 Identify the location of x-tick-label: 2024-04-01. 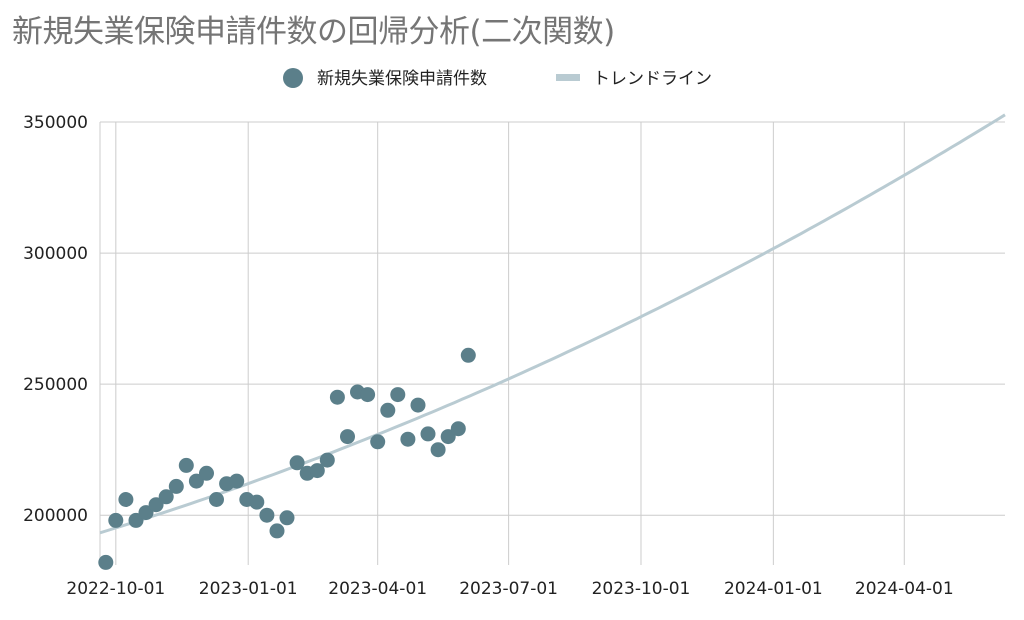
(904, 589).